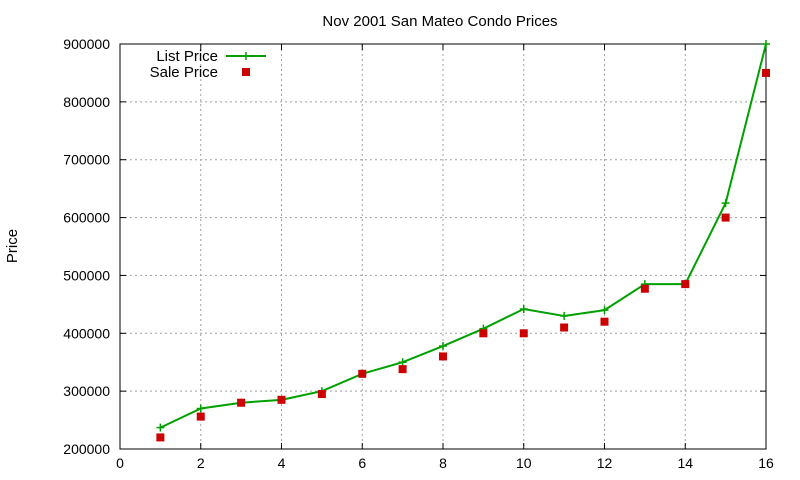  I want to click on legend-label: List Price, so click(187, 56).